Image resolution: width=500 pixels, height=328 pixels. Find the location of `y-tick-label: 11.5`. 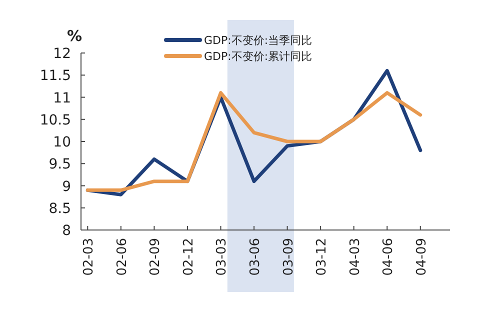

y-tick-label: 11.5 is located at coordinates (55, 76).